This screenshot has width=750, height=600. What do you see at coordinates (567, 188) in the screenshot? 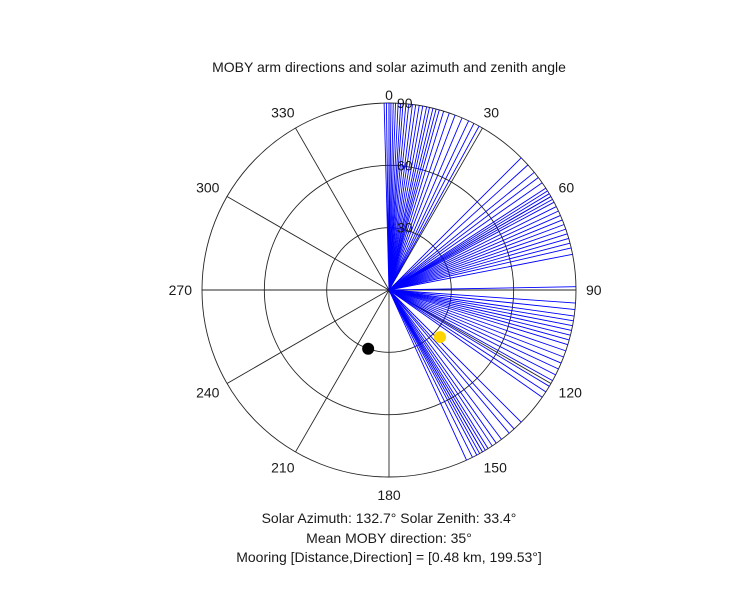
I see `theta-tick-60: 60` at bounding box center [567, 188].